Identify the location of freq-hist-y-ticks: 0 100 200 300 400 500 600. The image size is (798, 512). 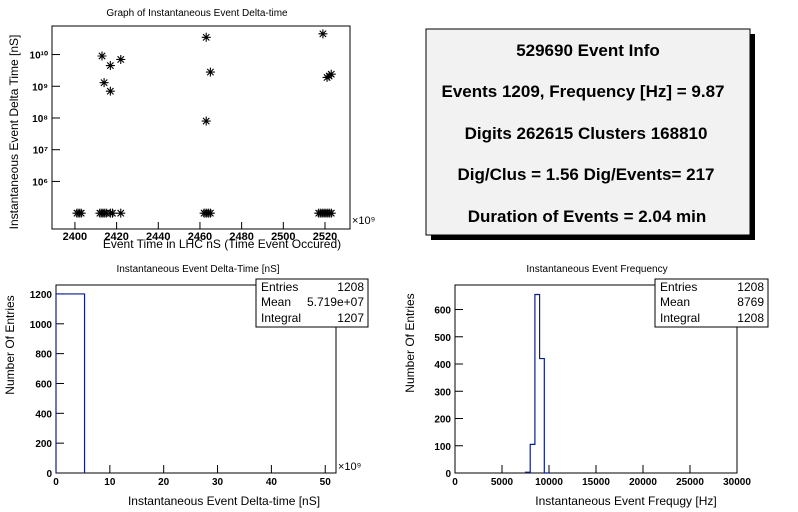
(448, 393).